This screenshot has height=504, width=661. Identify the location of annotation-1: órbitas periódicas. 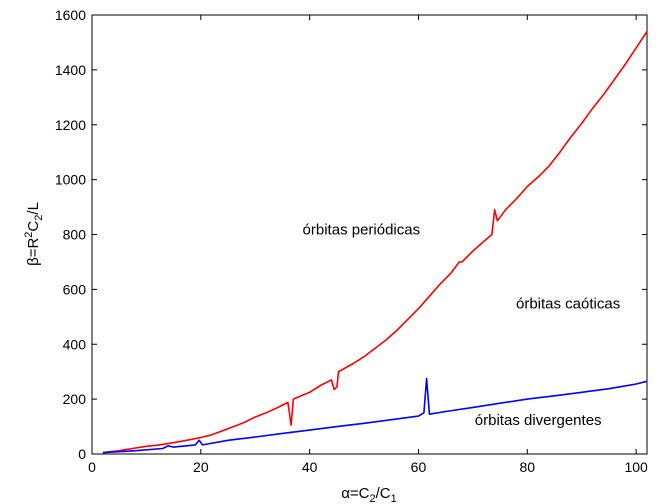
(362, 230).